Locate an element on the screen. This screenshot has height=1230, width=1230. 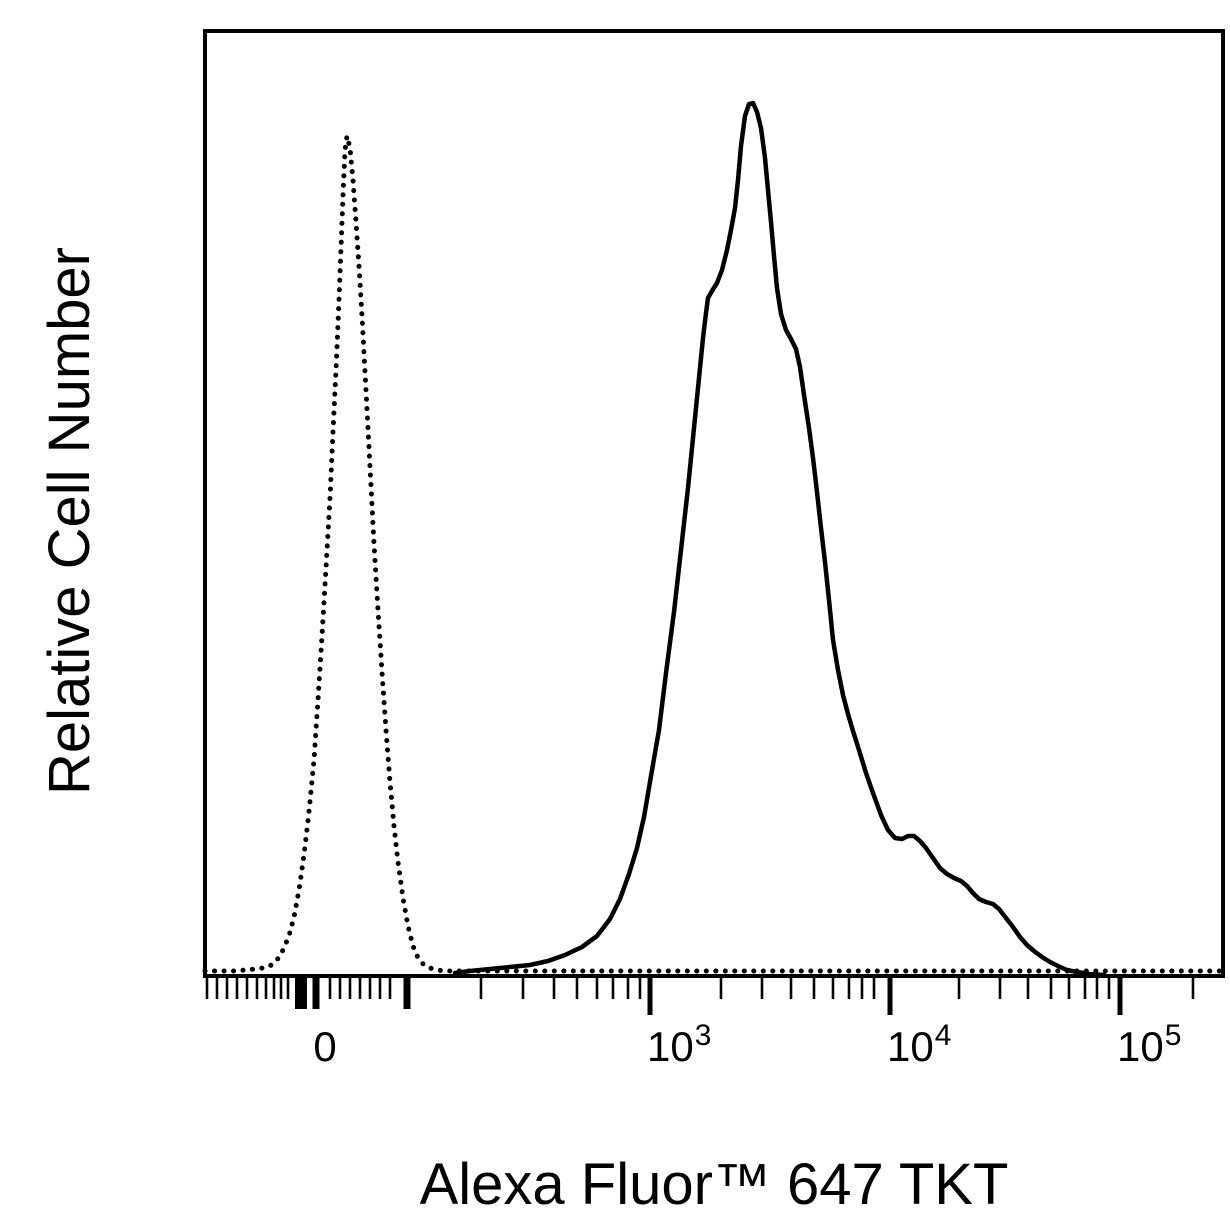
x-tick-label-1: 10³ is located at coordinates (679, 1045).